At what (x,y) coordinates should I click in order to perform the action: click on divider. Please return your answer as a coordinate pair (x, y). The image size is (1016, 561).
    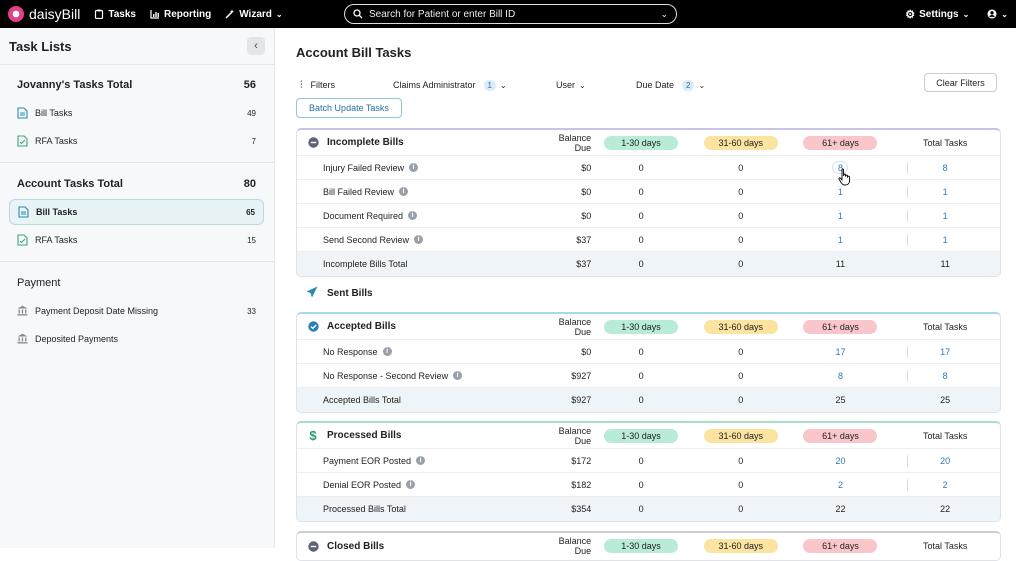
    Looking at the image, I should click on (907, 461).